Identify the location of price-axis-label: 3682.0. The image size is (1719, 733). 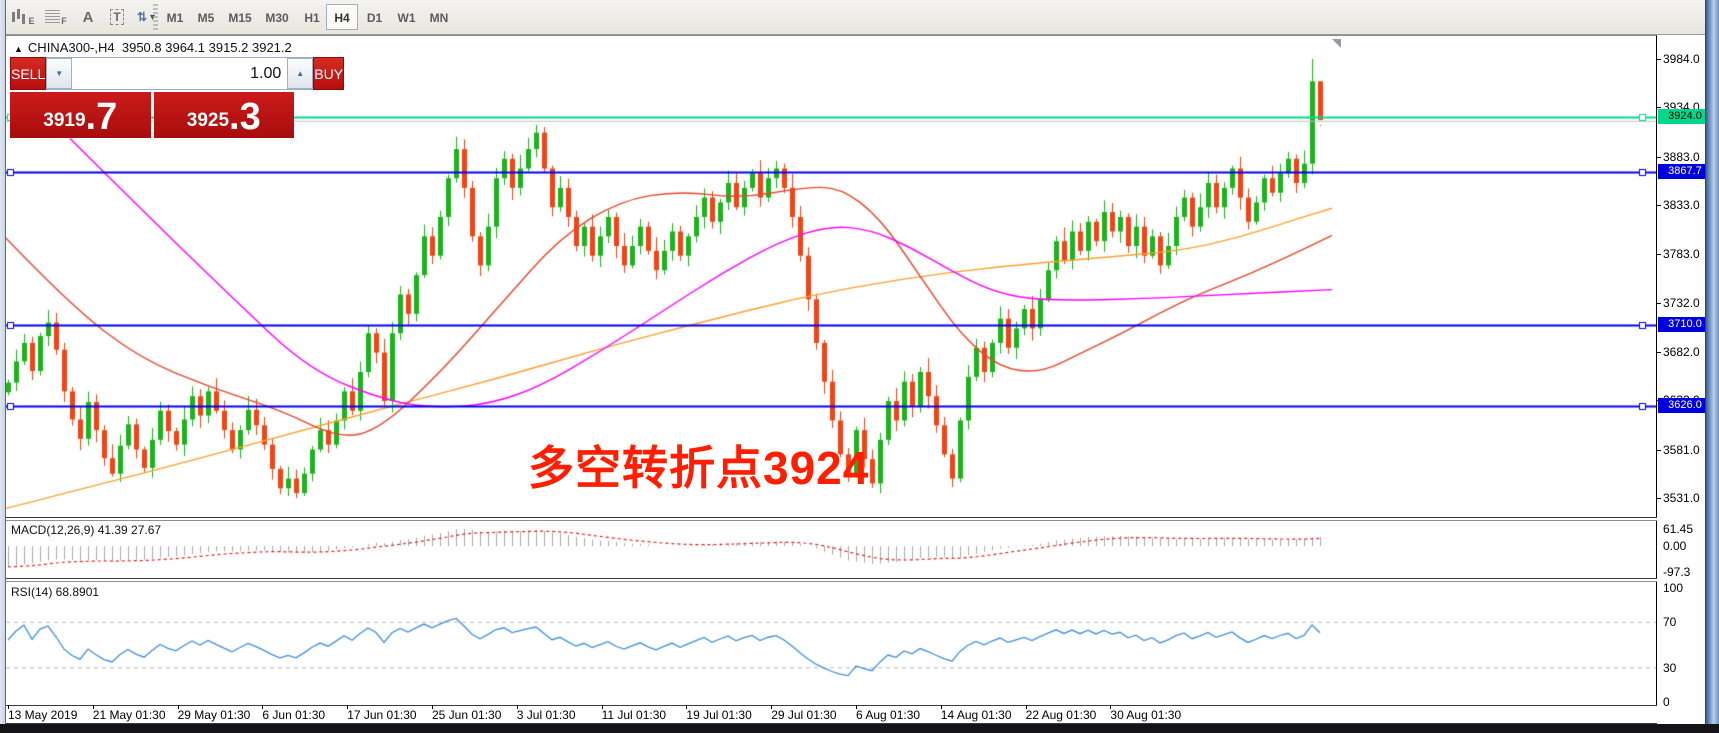
(1681, 351).